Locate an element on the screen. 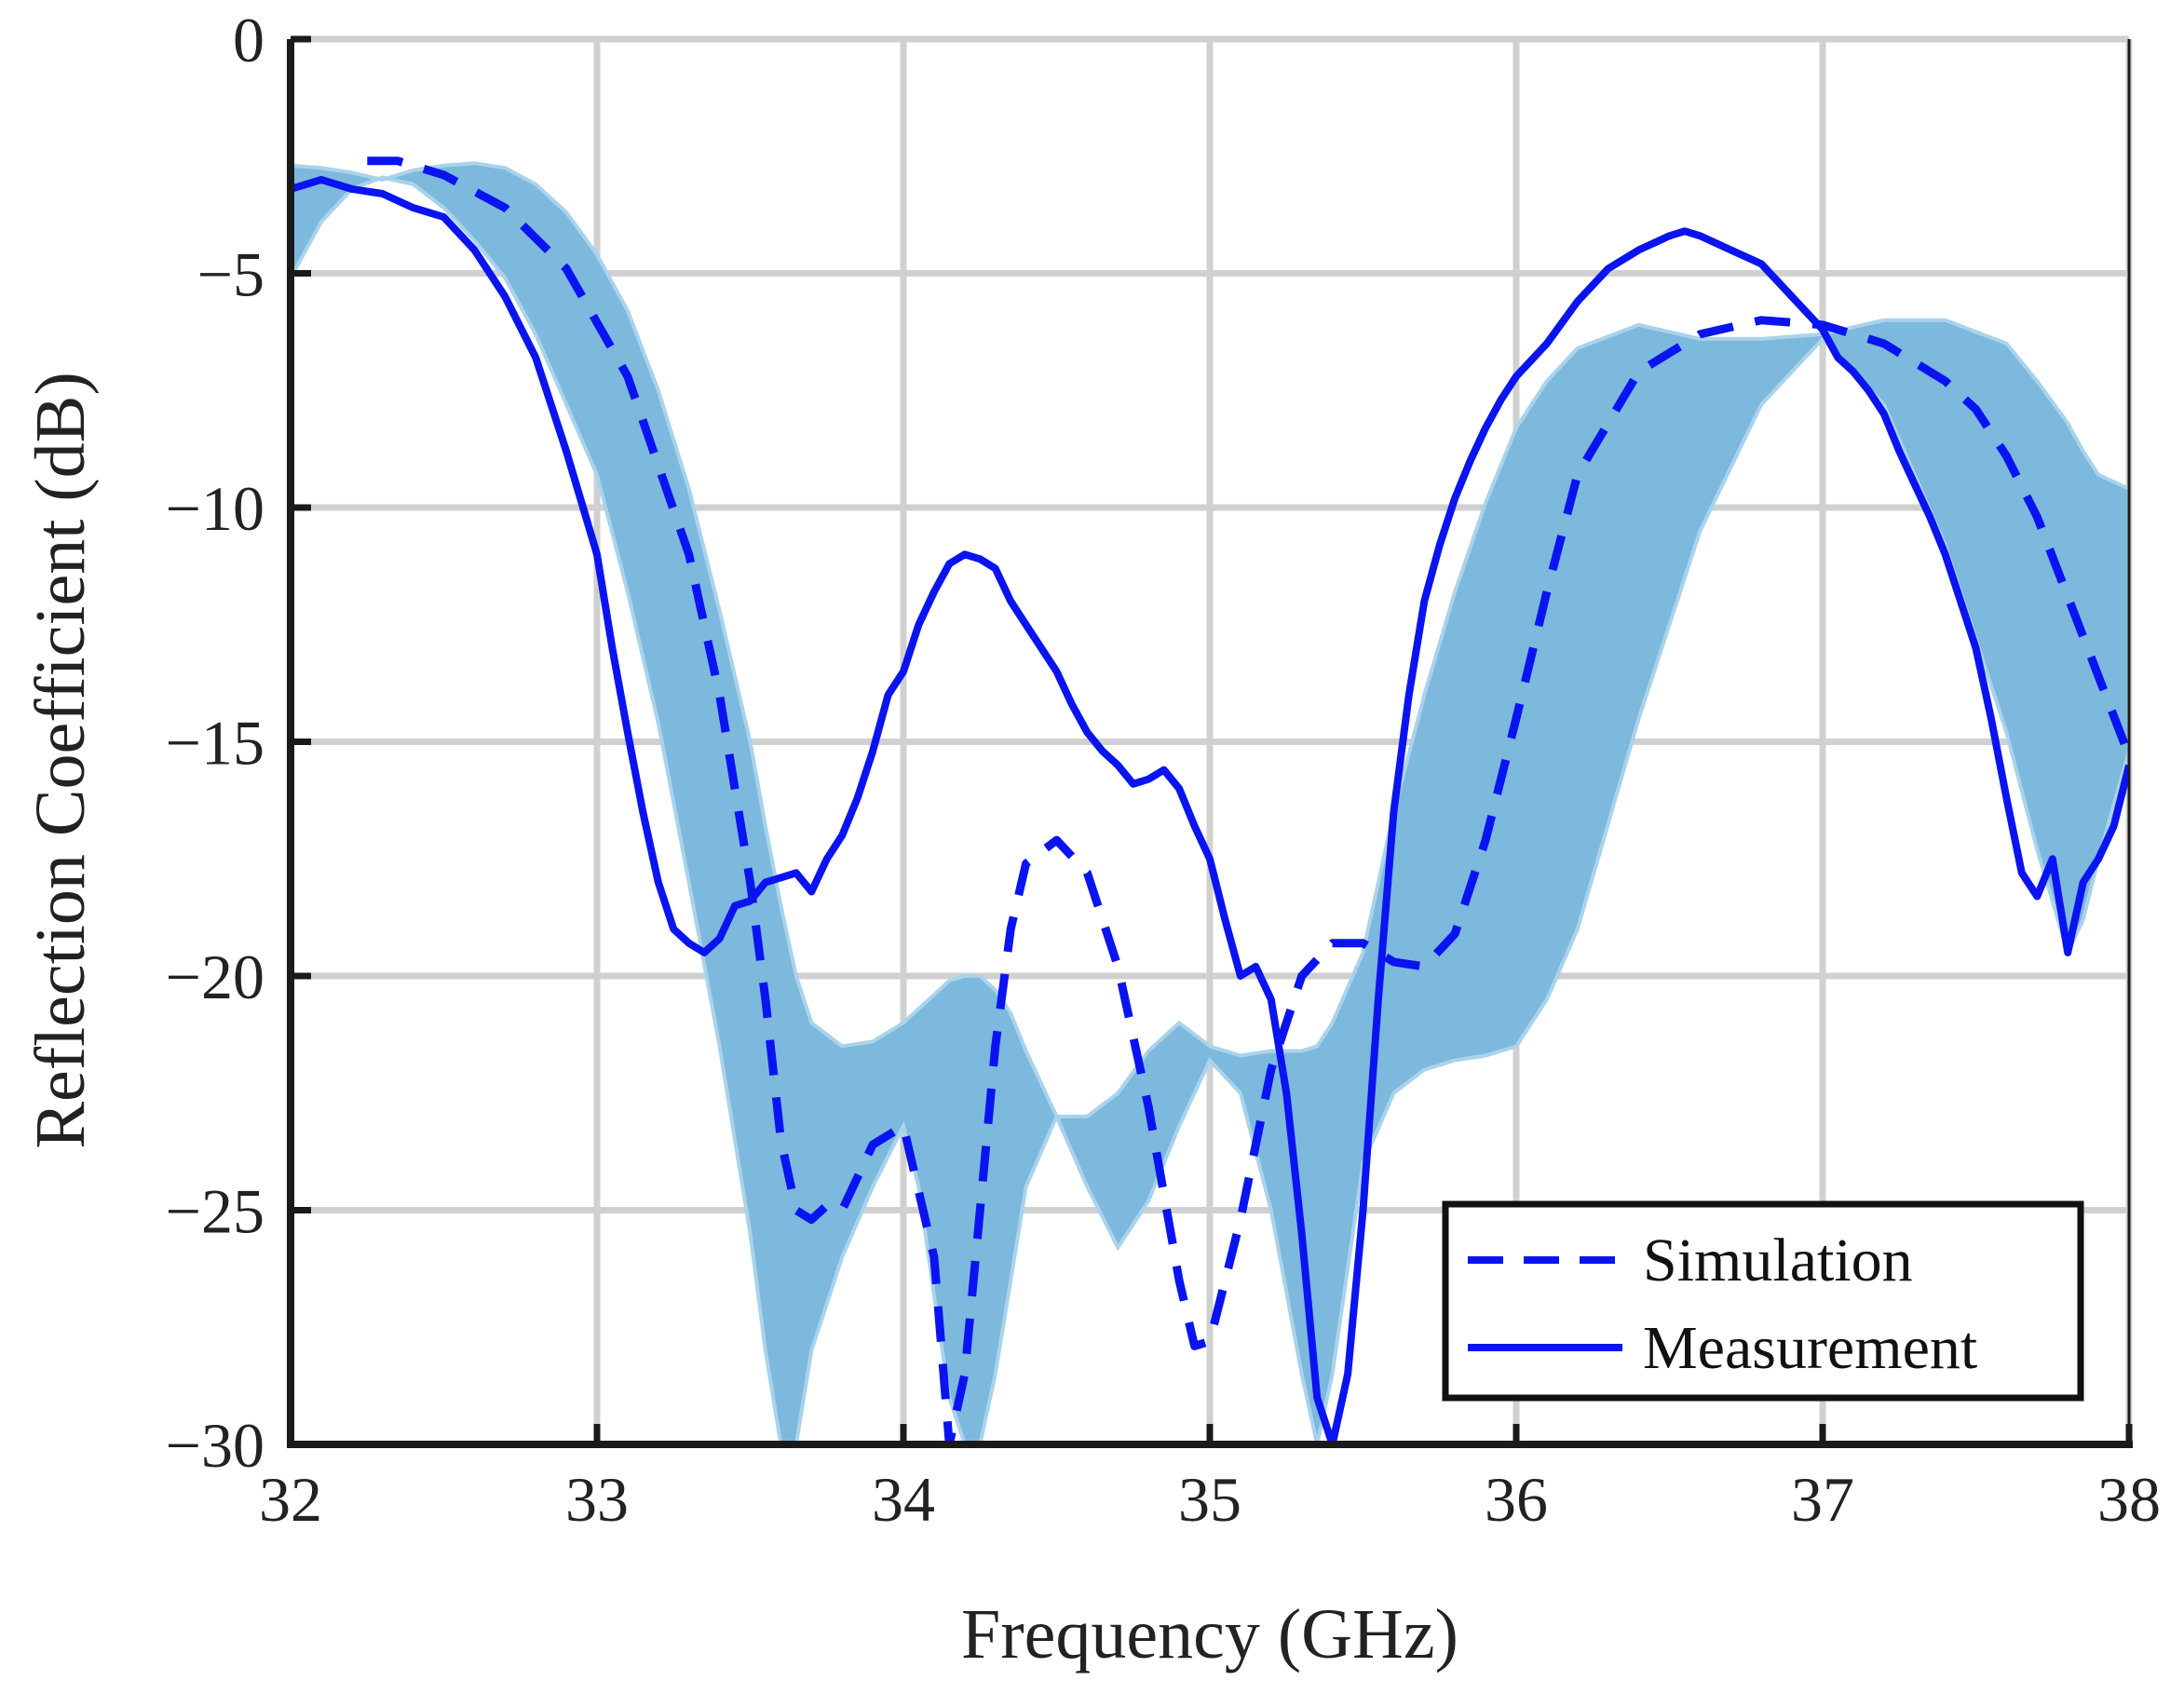 This screenshot has height=1694, width=2184. x-tick-label-1: 33 is located at coordinates (597, 1499).